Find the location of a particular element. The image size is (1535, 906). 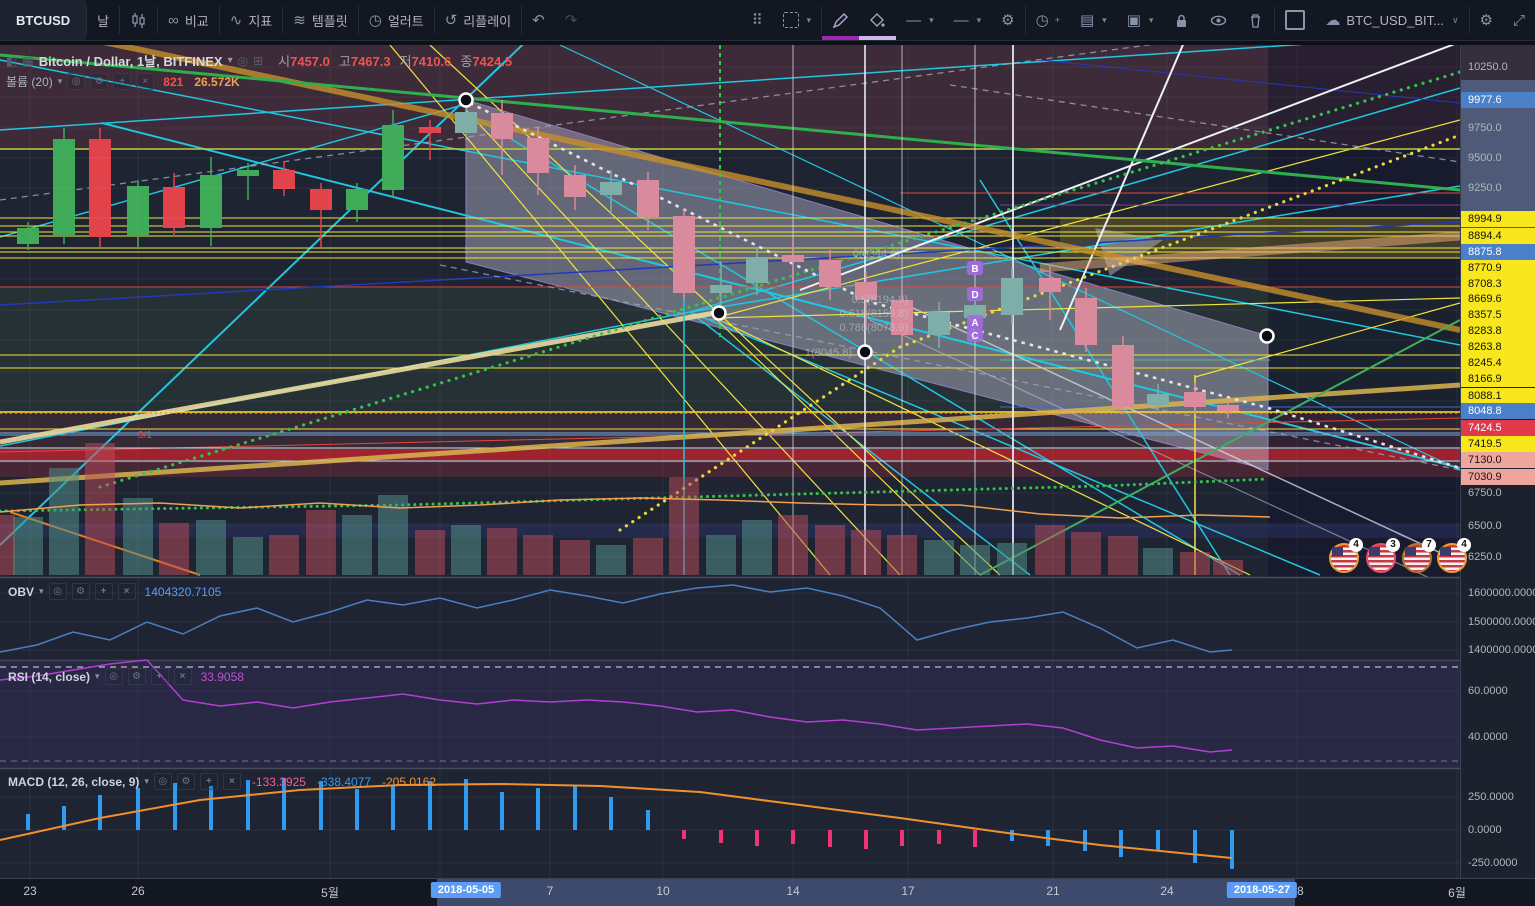

volume-bar is located at coordinates (430, 552).